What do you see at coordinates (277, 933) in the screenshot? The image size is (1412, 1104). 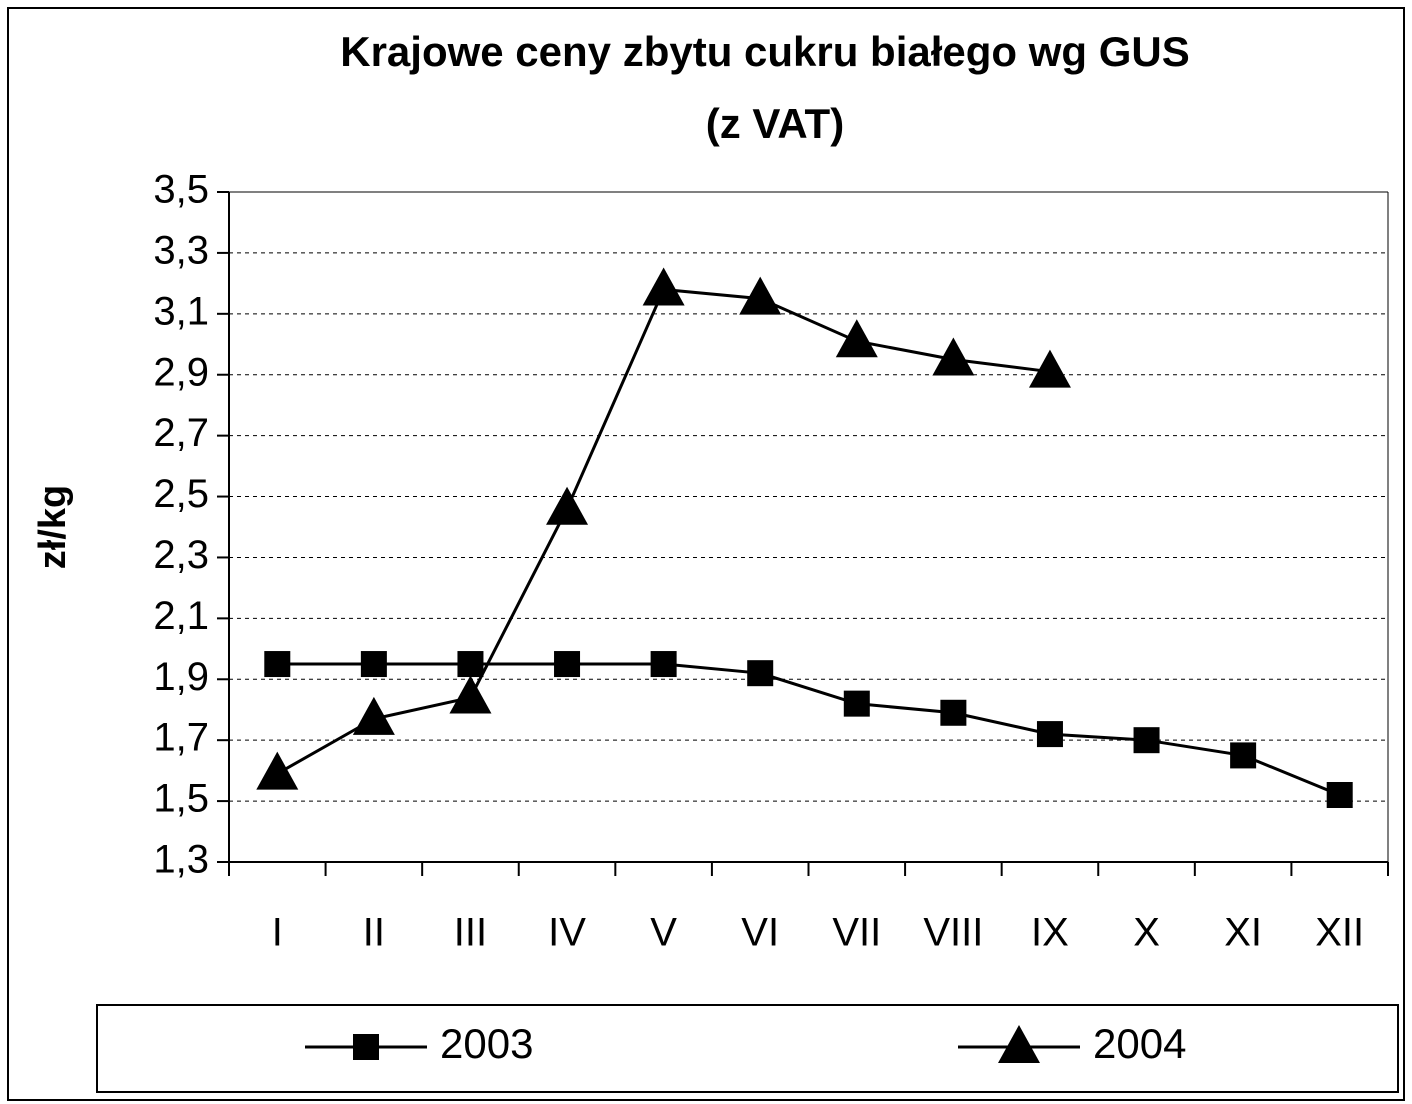 I see `x-tick-label: I` at bounding box center [277, 933].